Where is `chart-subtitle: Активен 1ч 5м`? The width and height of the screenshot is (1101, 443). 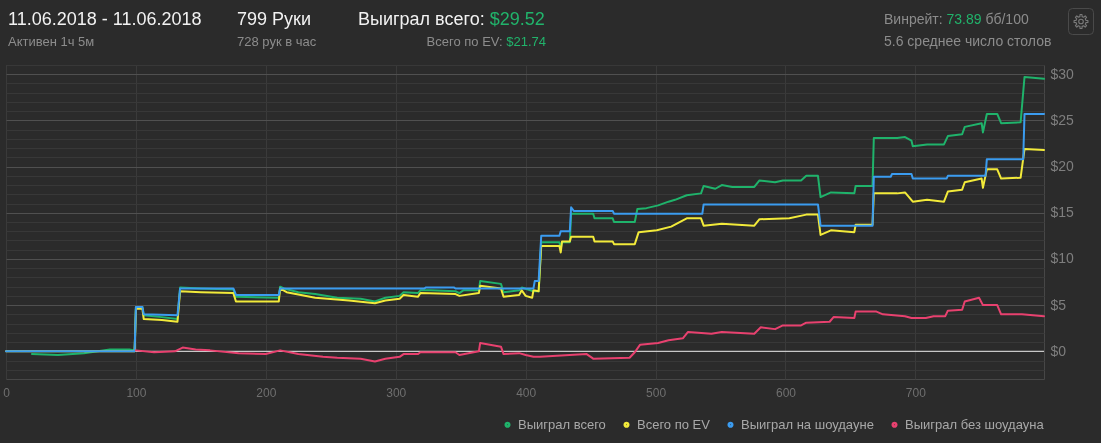
chart-subtitle: Активен 1ч 5м is located at coordinates (51, 42).